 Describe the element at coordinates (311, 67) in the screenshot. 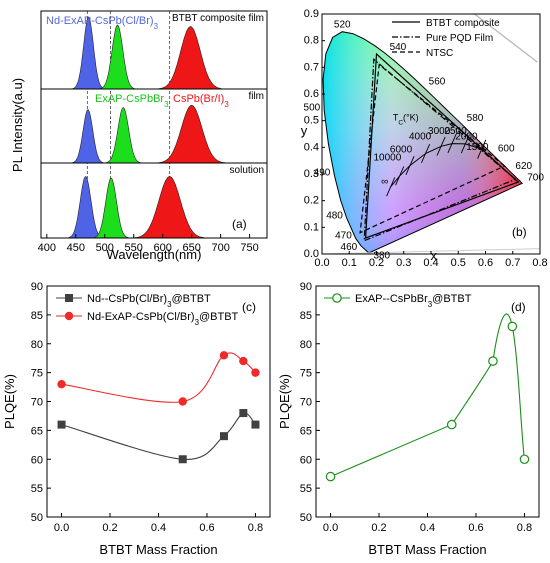

I see `y-tick-label: 0.7` at that location.